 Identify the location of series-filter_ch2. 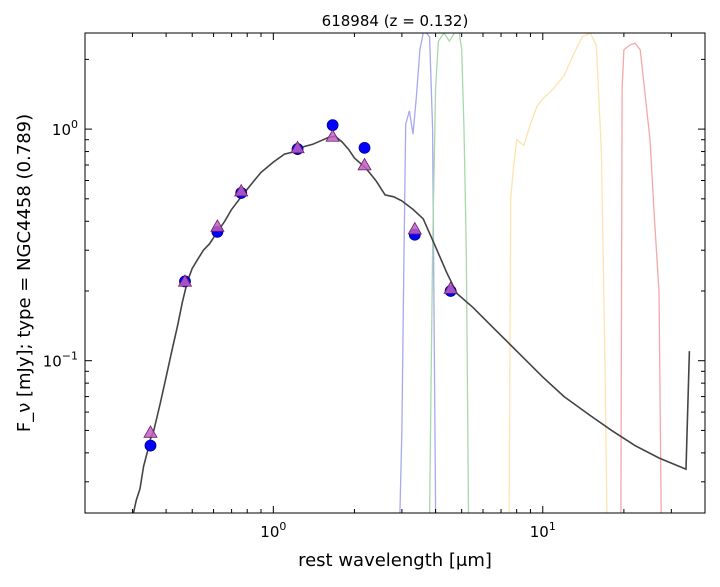
(449, 273).